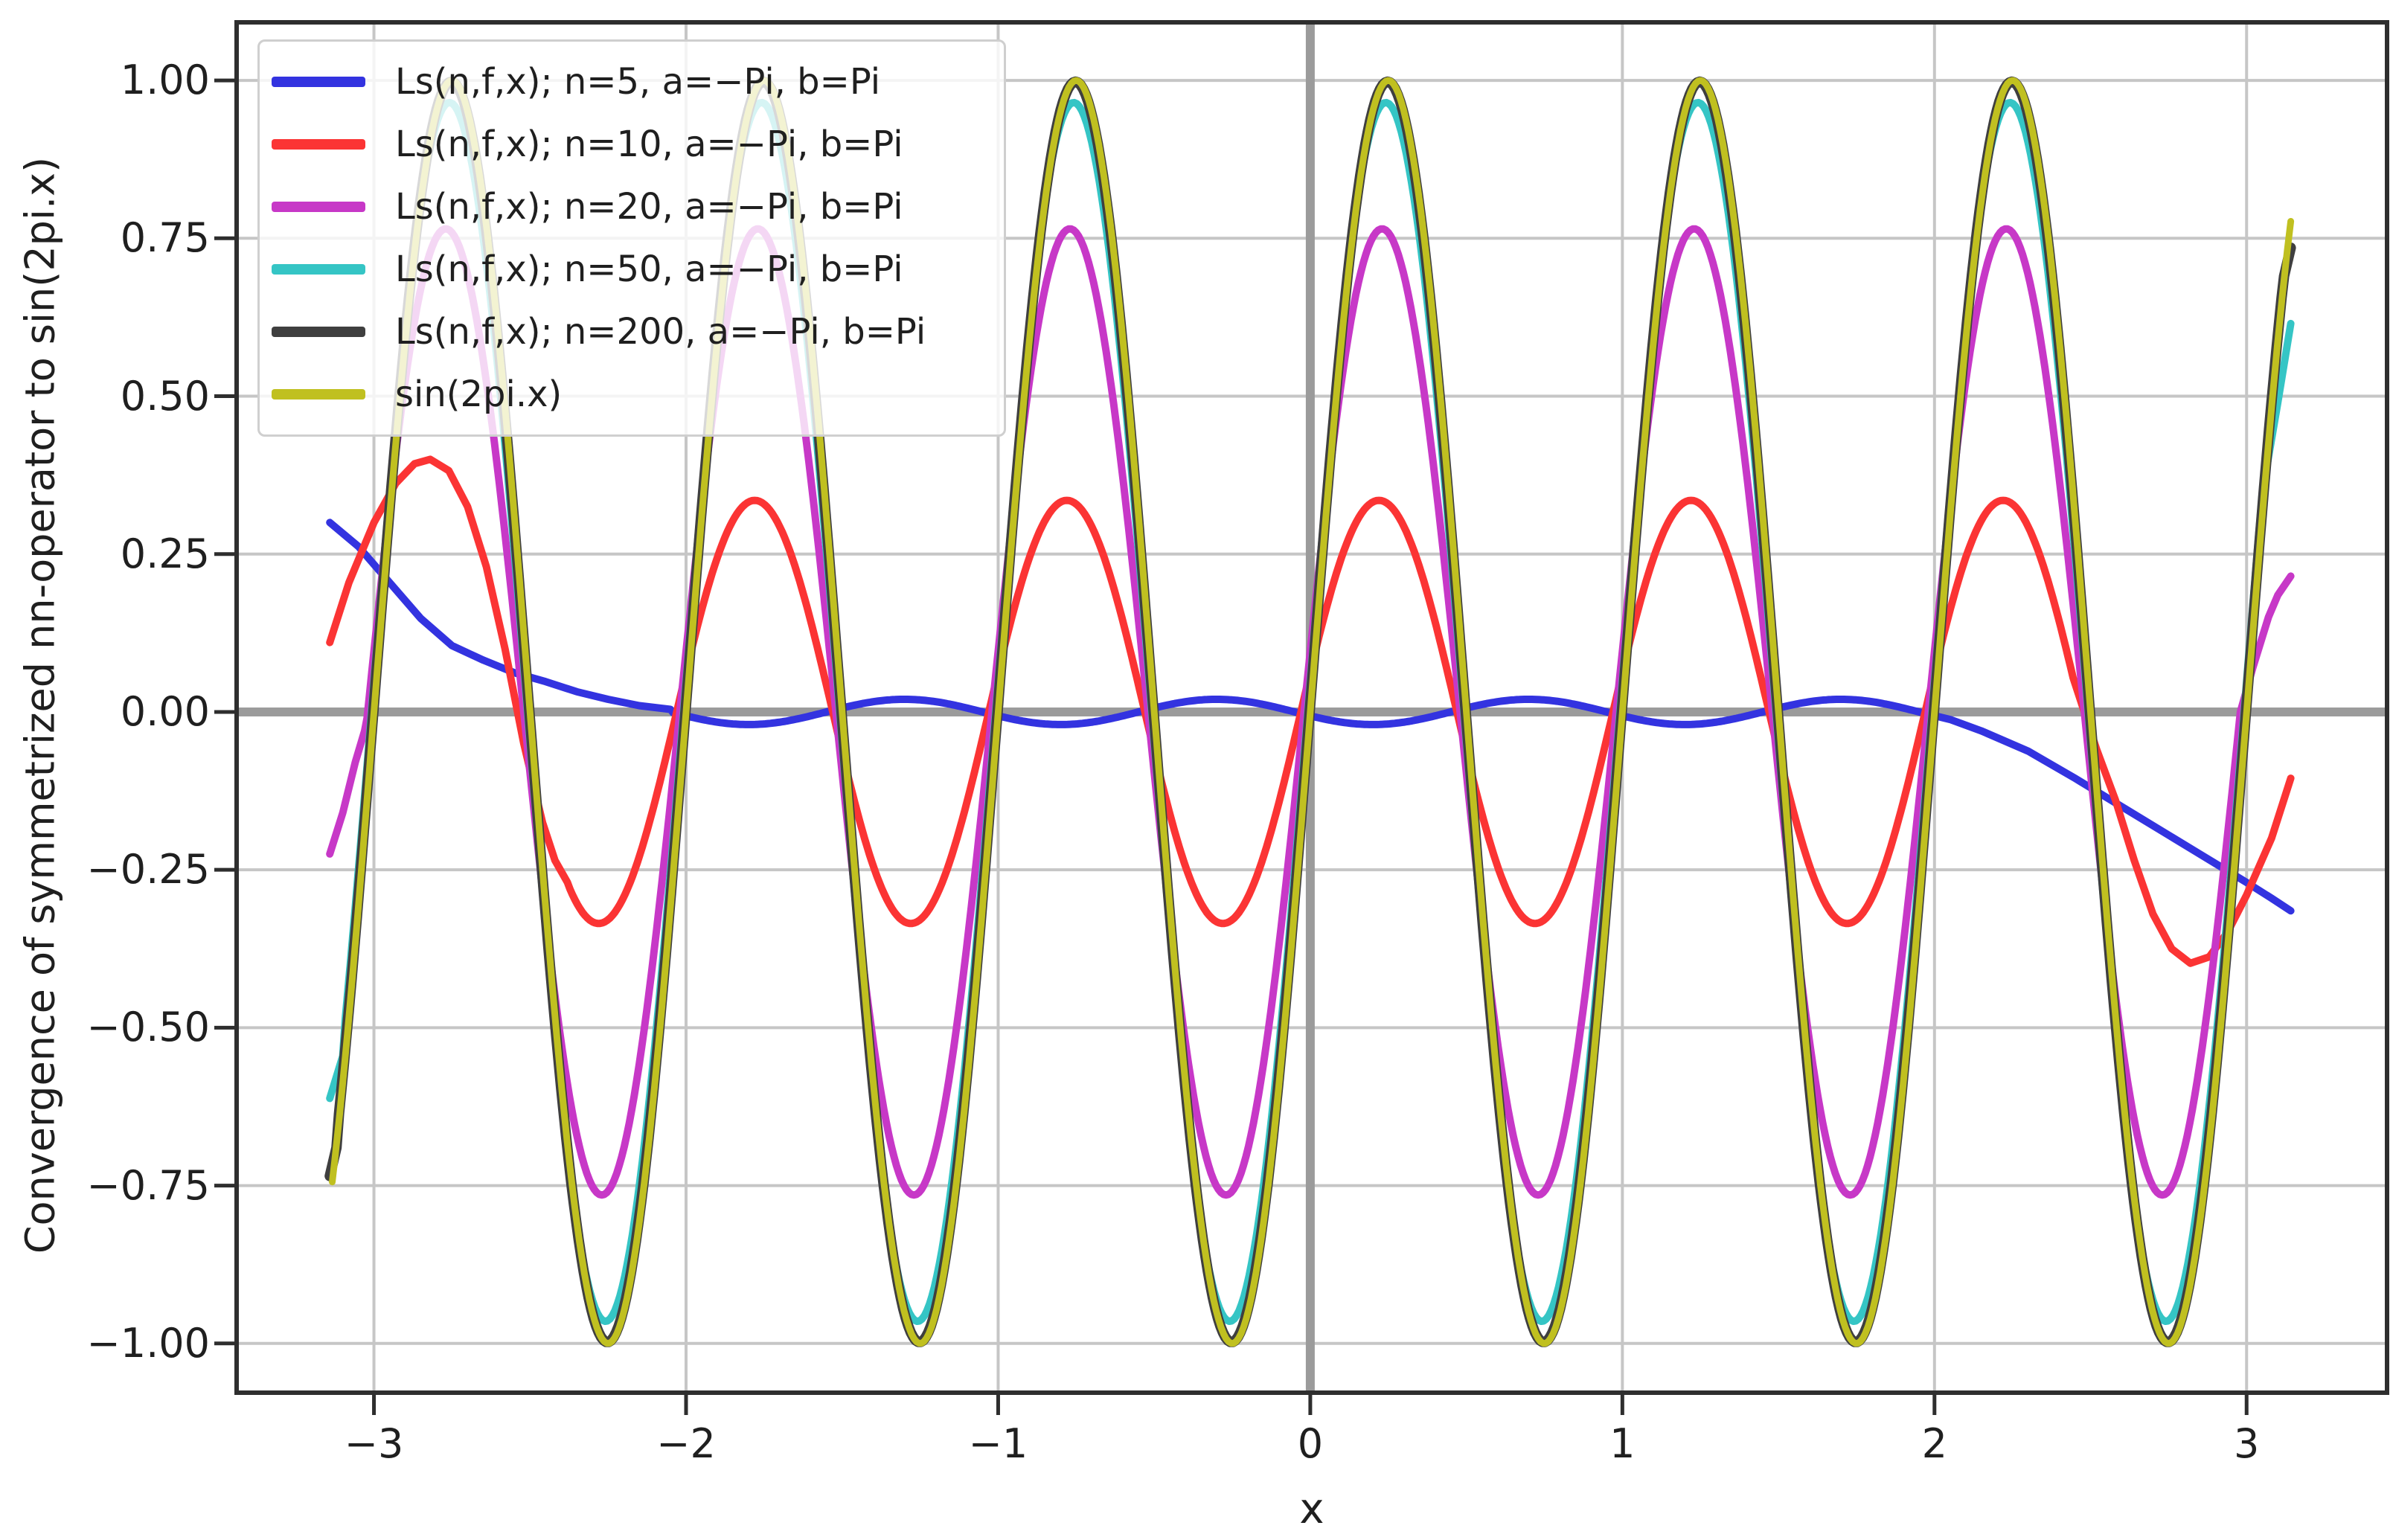  Describe the element at coordinates (165, 711) in the screenshot. I see `y-tick-label: 0.00` at that location.